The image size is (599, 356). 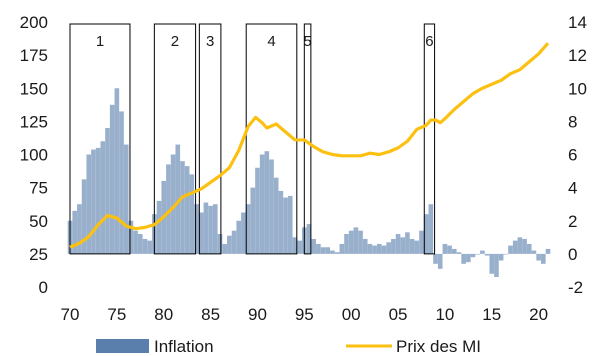 What do you see at coordinates (577, 88) in the screenshot?
I see `right-tick-label: 10` at bounding box center [577, 88].